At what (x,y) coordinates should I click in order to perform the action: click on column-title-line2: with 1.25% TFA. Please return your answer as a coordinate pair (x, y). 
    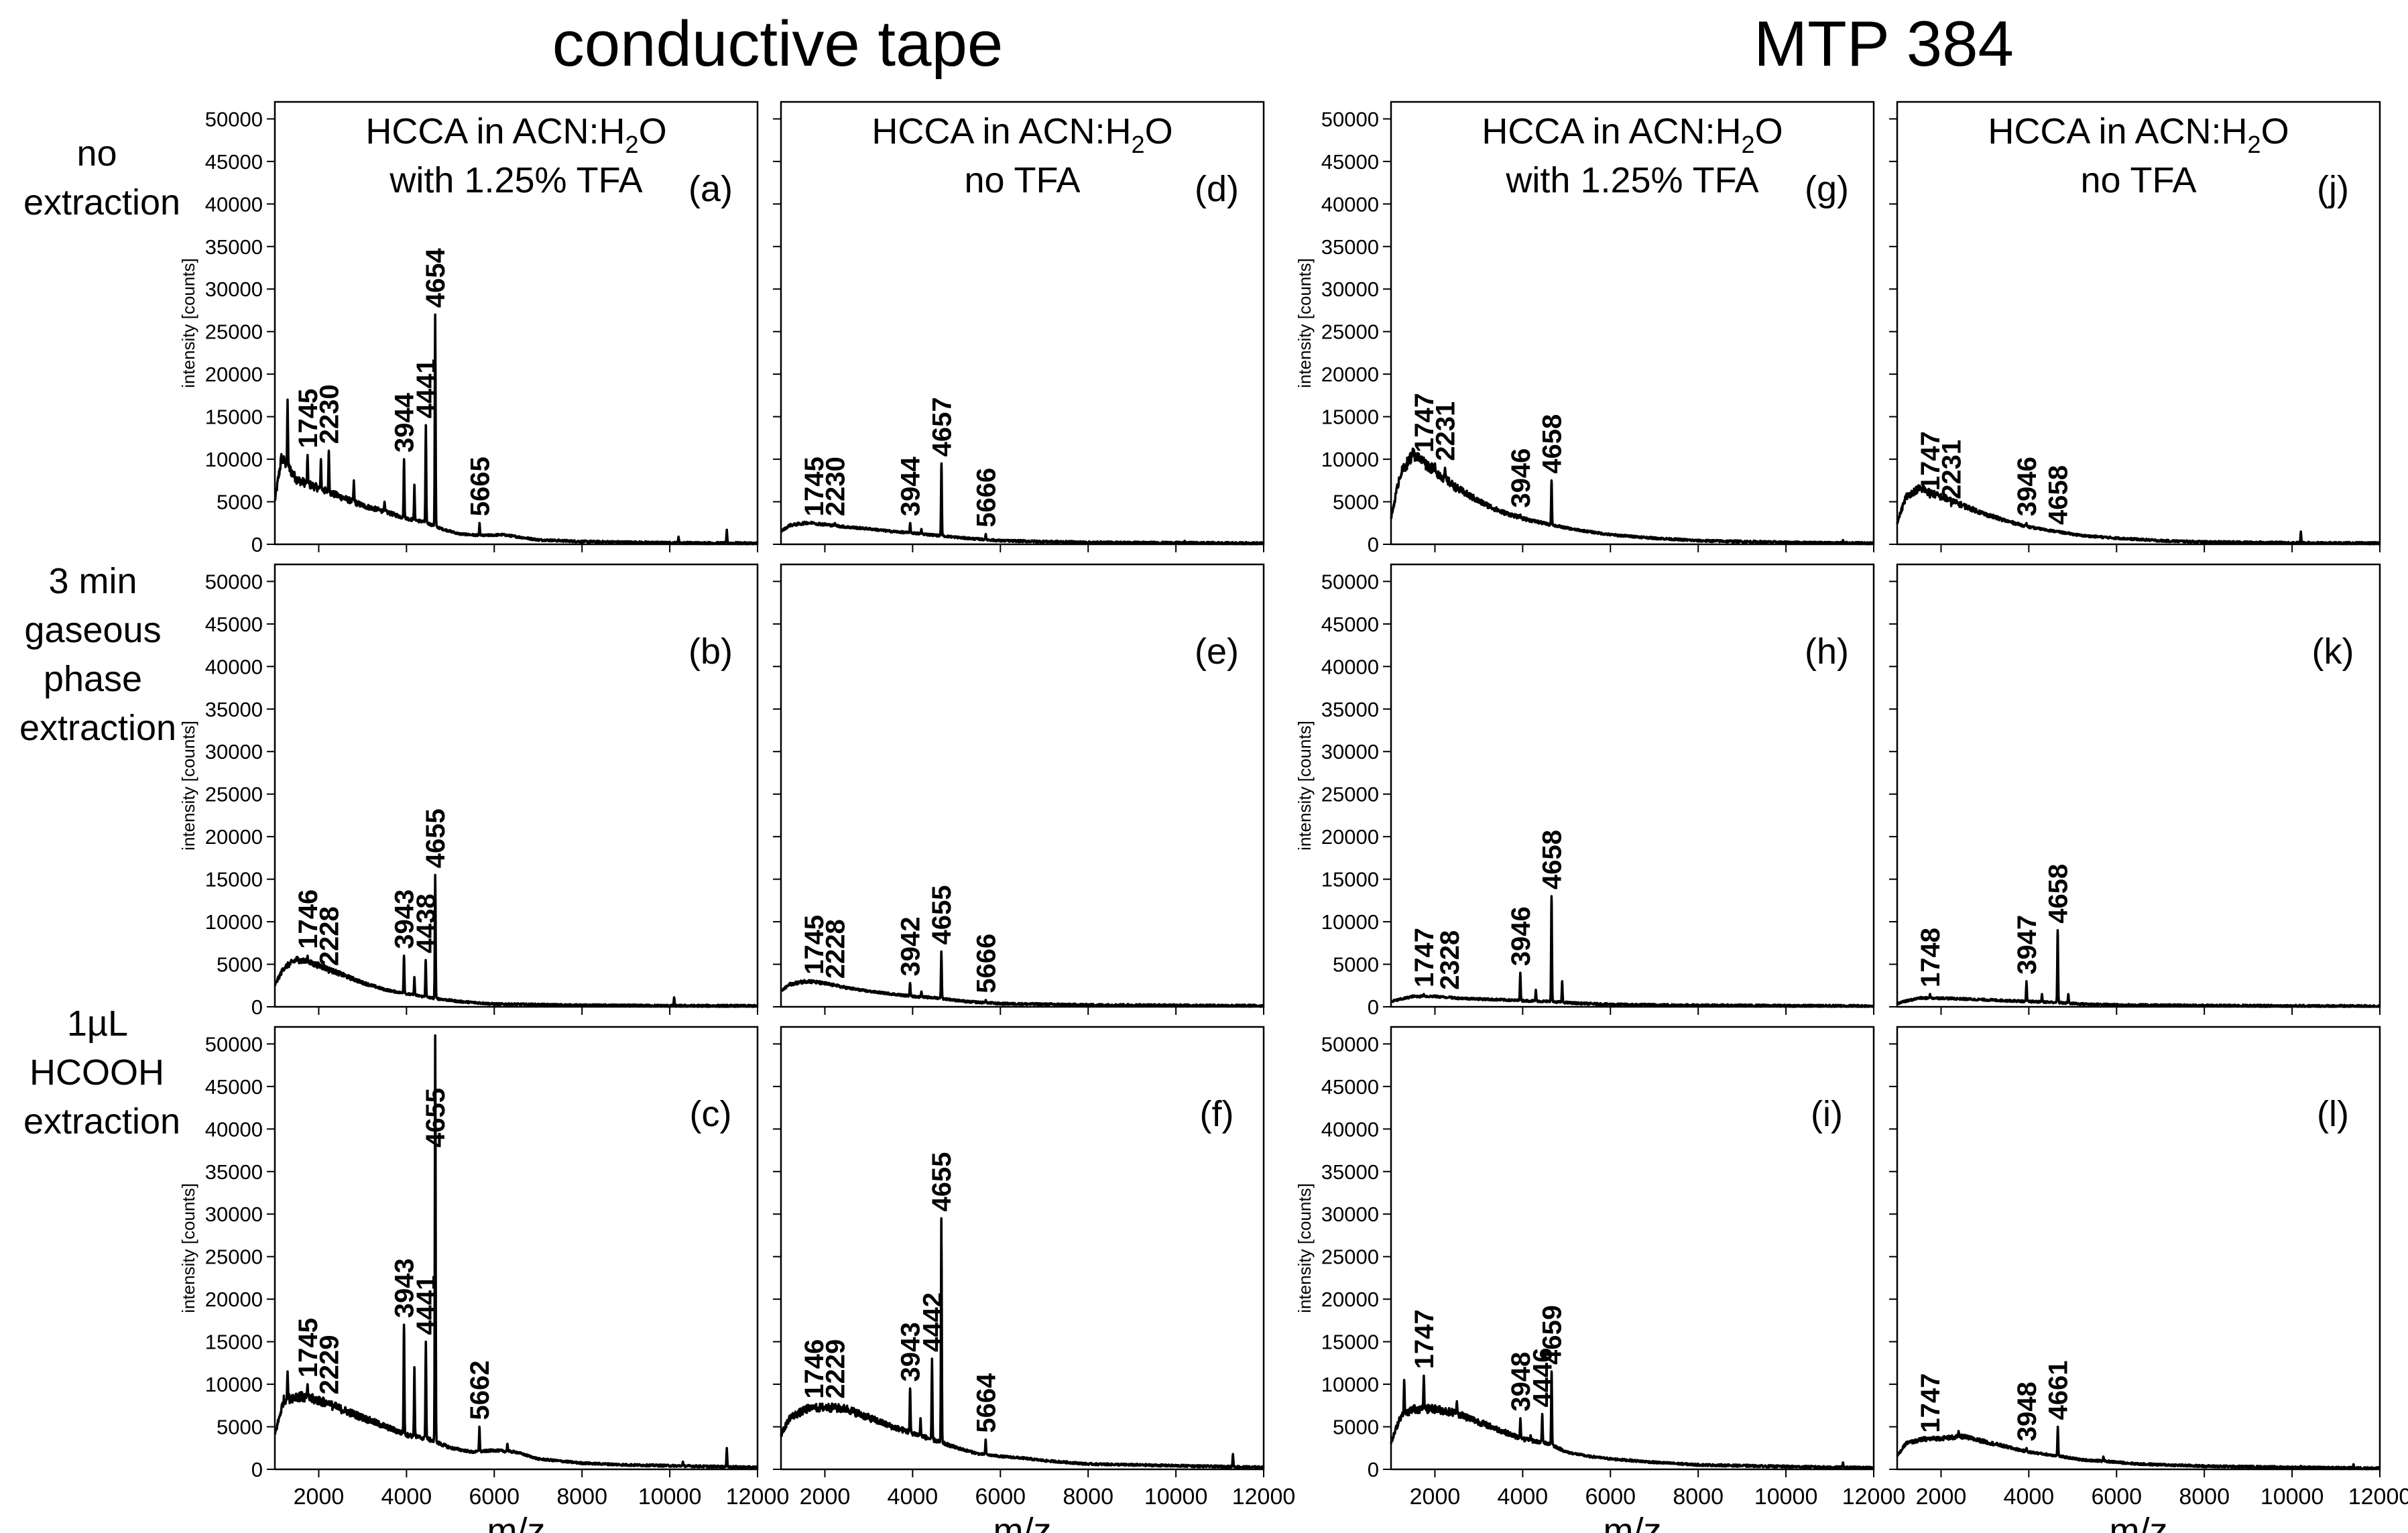
    Looking at the image, I should click on (1631, 180).